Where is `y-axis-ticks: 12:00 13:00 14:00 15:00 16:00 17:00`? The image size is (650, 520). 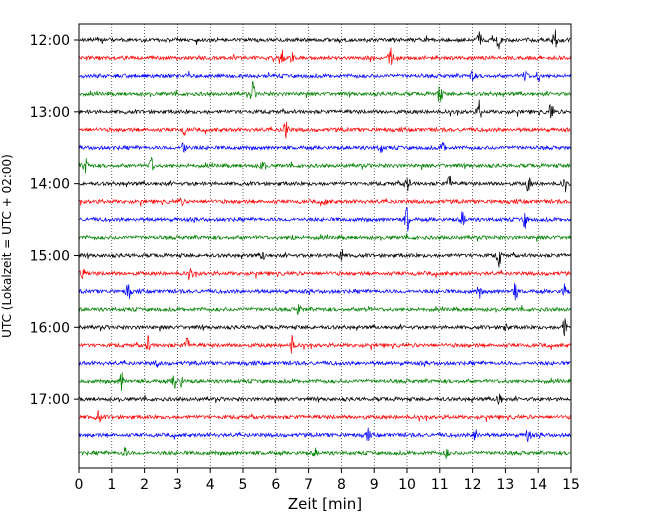 y-axis-ticks: 12:00 13:00 14:00 15:00 16:00 17:00 is located at coordinates (54, 220).